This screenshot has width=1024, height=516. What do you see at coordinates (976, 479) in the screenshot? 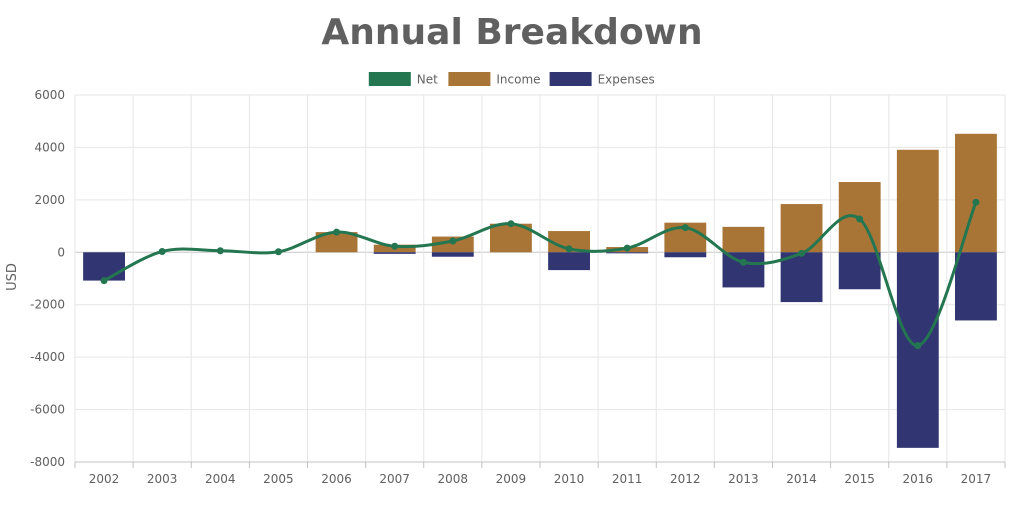
I see `x-tick-label: 2017` at bounding box center [976, 479].